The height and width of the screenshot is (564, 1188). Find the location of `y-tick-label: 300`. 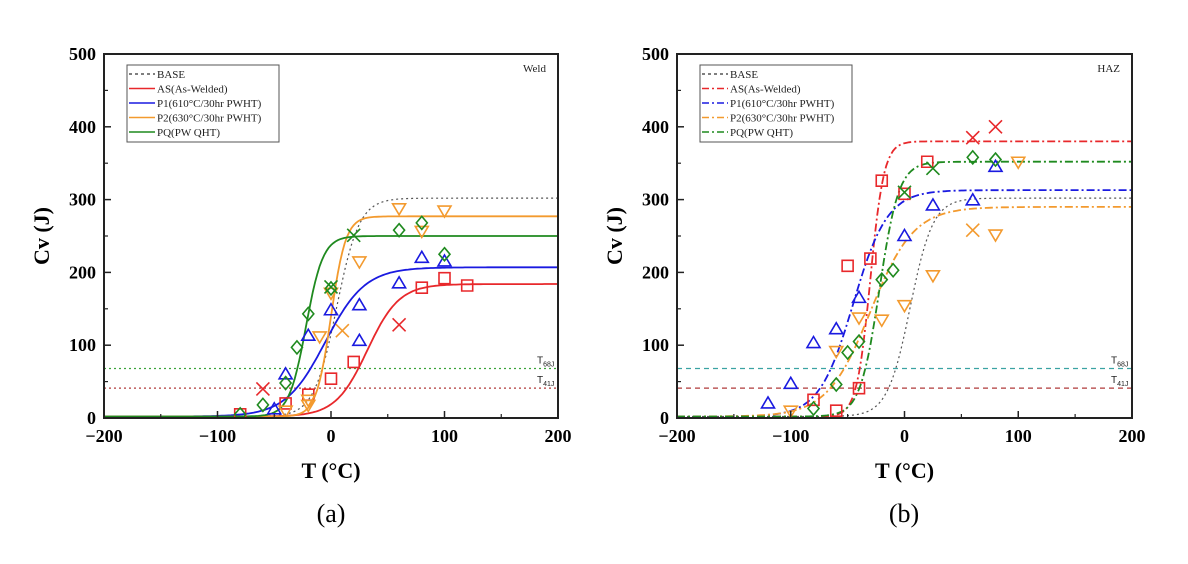

y-tick-label: 300 is located at coordinates (82, 200).